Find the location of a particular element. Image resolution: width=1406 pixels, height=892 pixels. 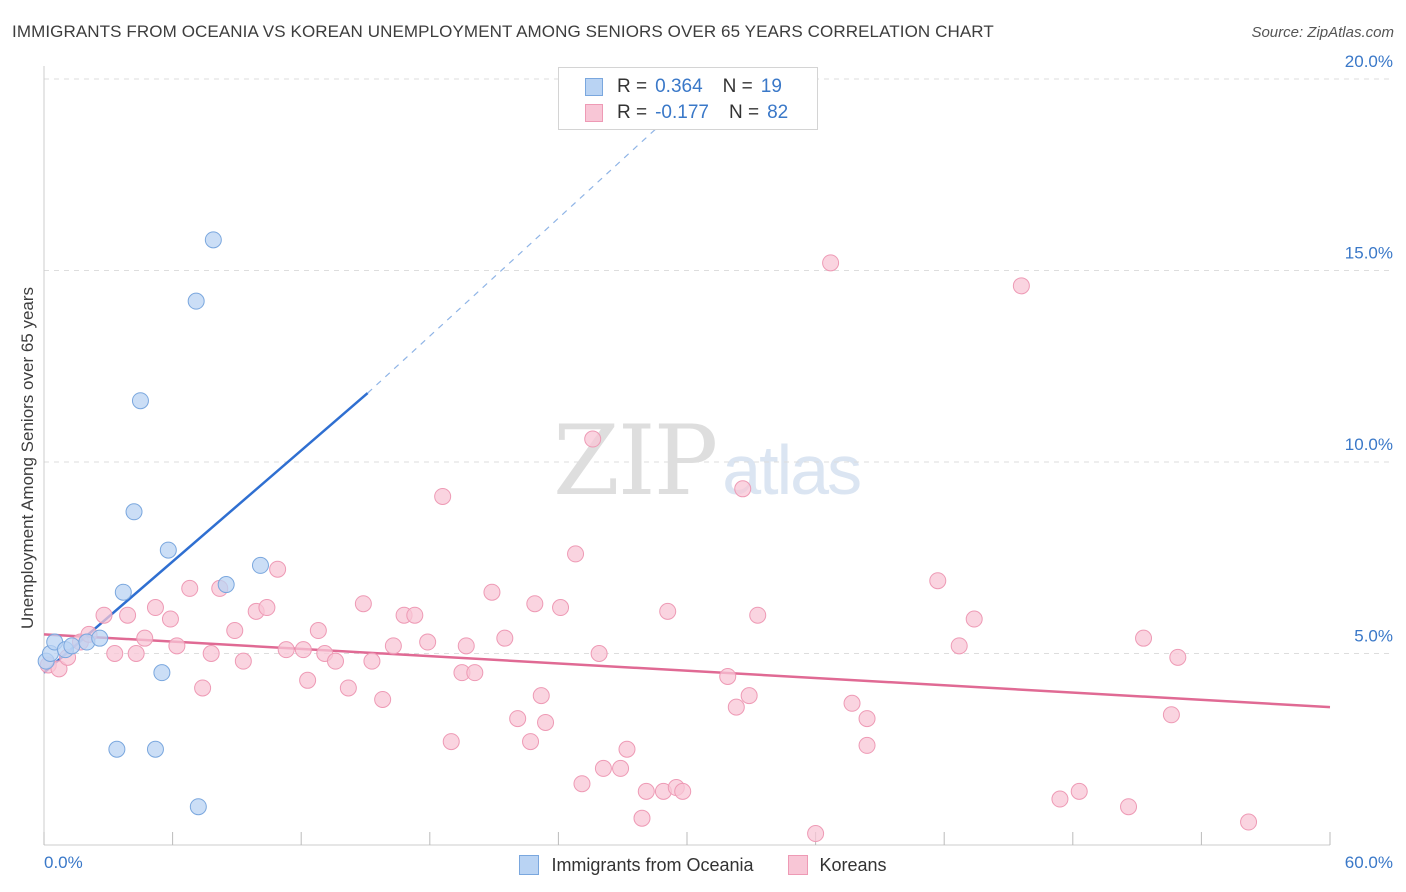

y-tick-label: 20.0% is located at coordinates (1369, 61).